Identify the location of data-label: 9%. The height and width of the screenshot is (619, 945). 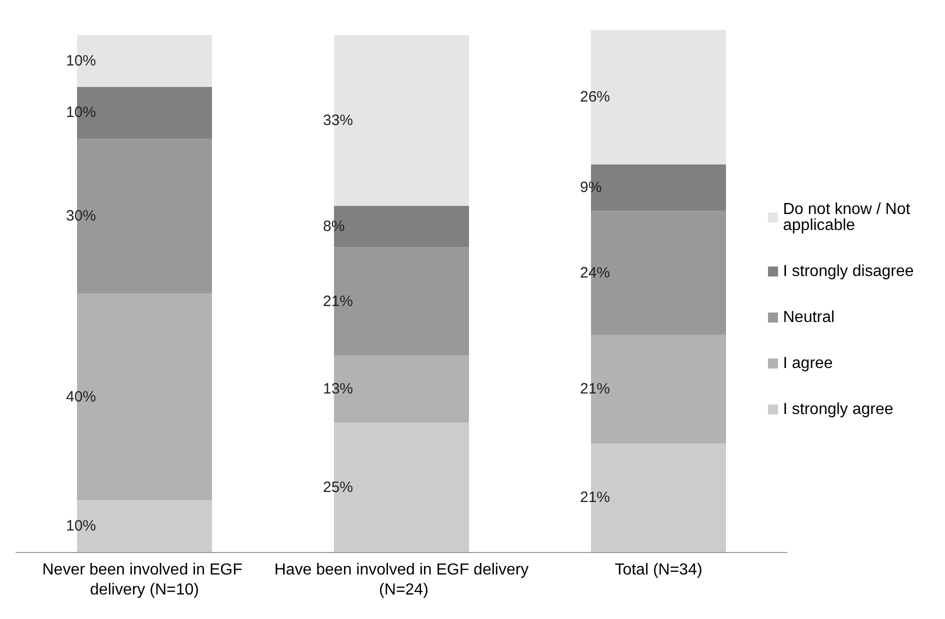
(591, 187).